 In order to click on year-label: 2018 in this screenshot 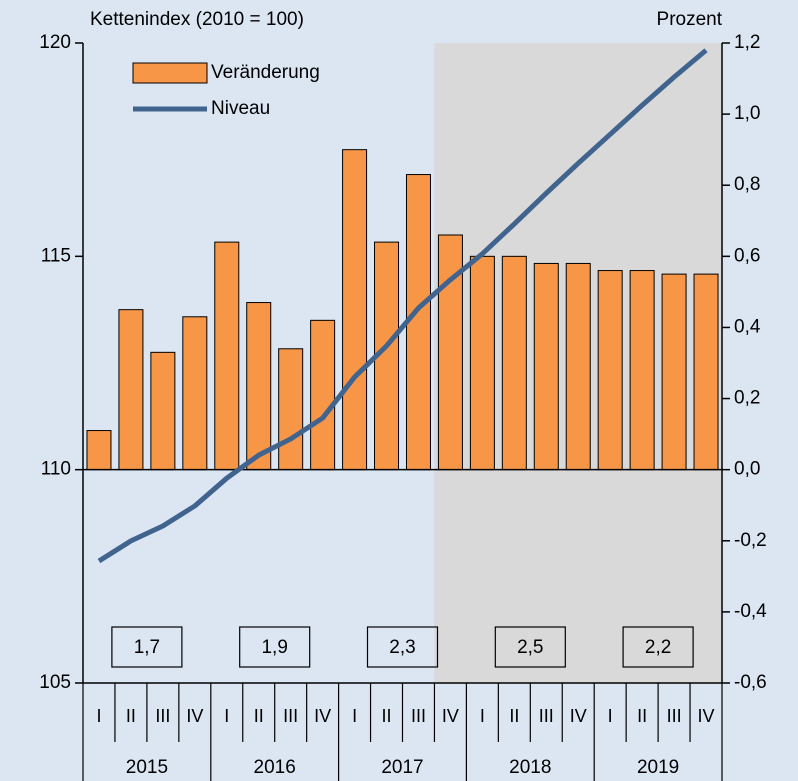, I will do `click(530, 767)`.